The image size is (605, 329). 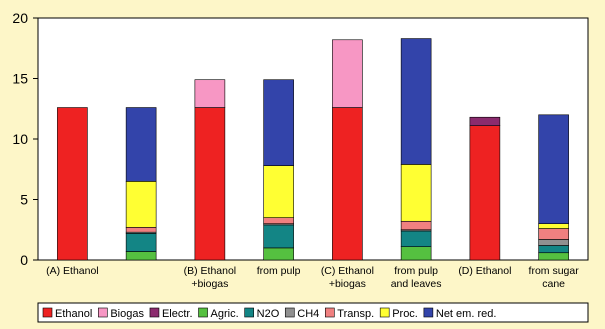 What do you see at coordinates (24, 260) in the screenshot?
I see `y-tick-label: 0` at bounding box center [24, 260].